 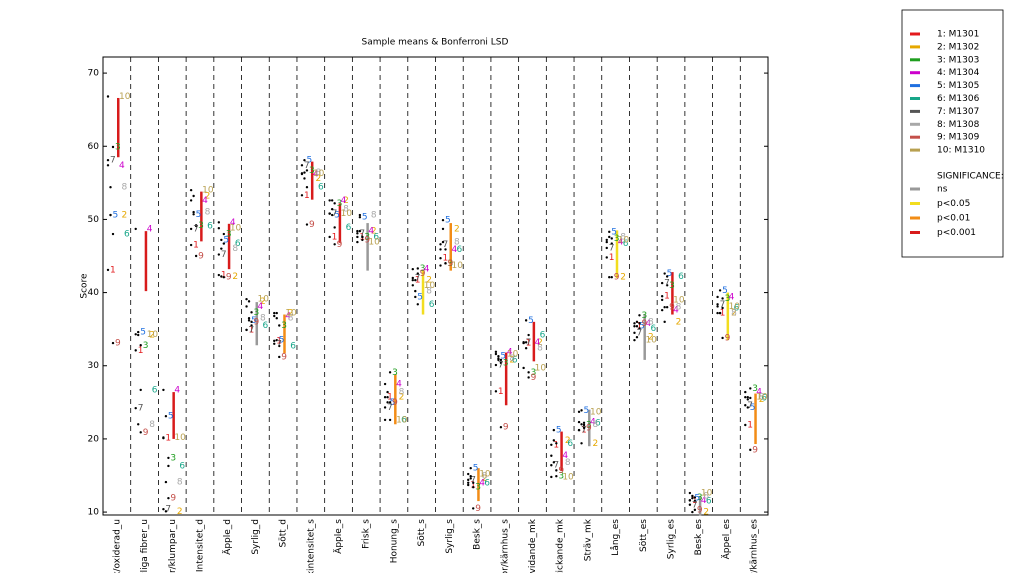 I want to click on legend-label: 3: M1303, so click(x=958, y=60).